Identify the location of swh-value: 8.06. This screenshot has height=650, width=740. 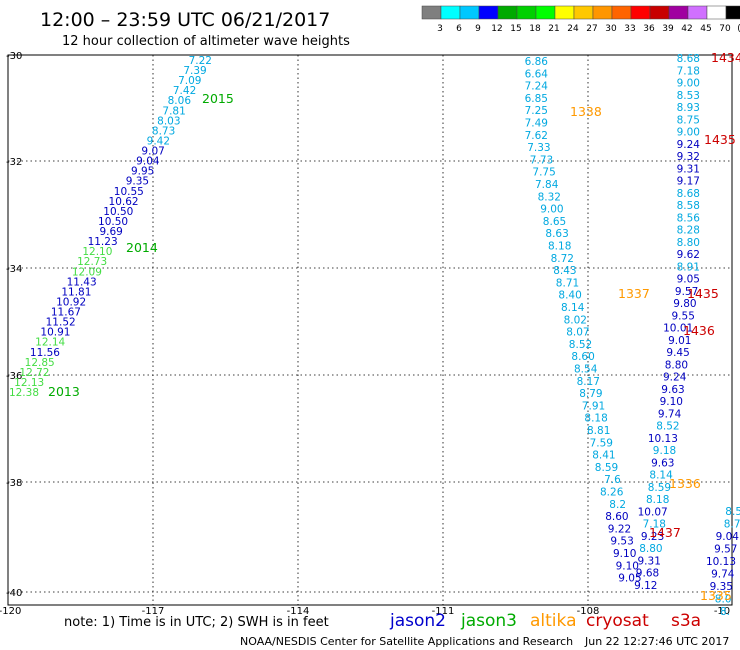
(180, 101).